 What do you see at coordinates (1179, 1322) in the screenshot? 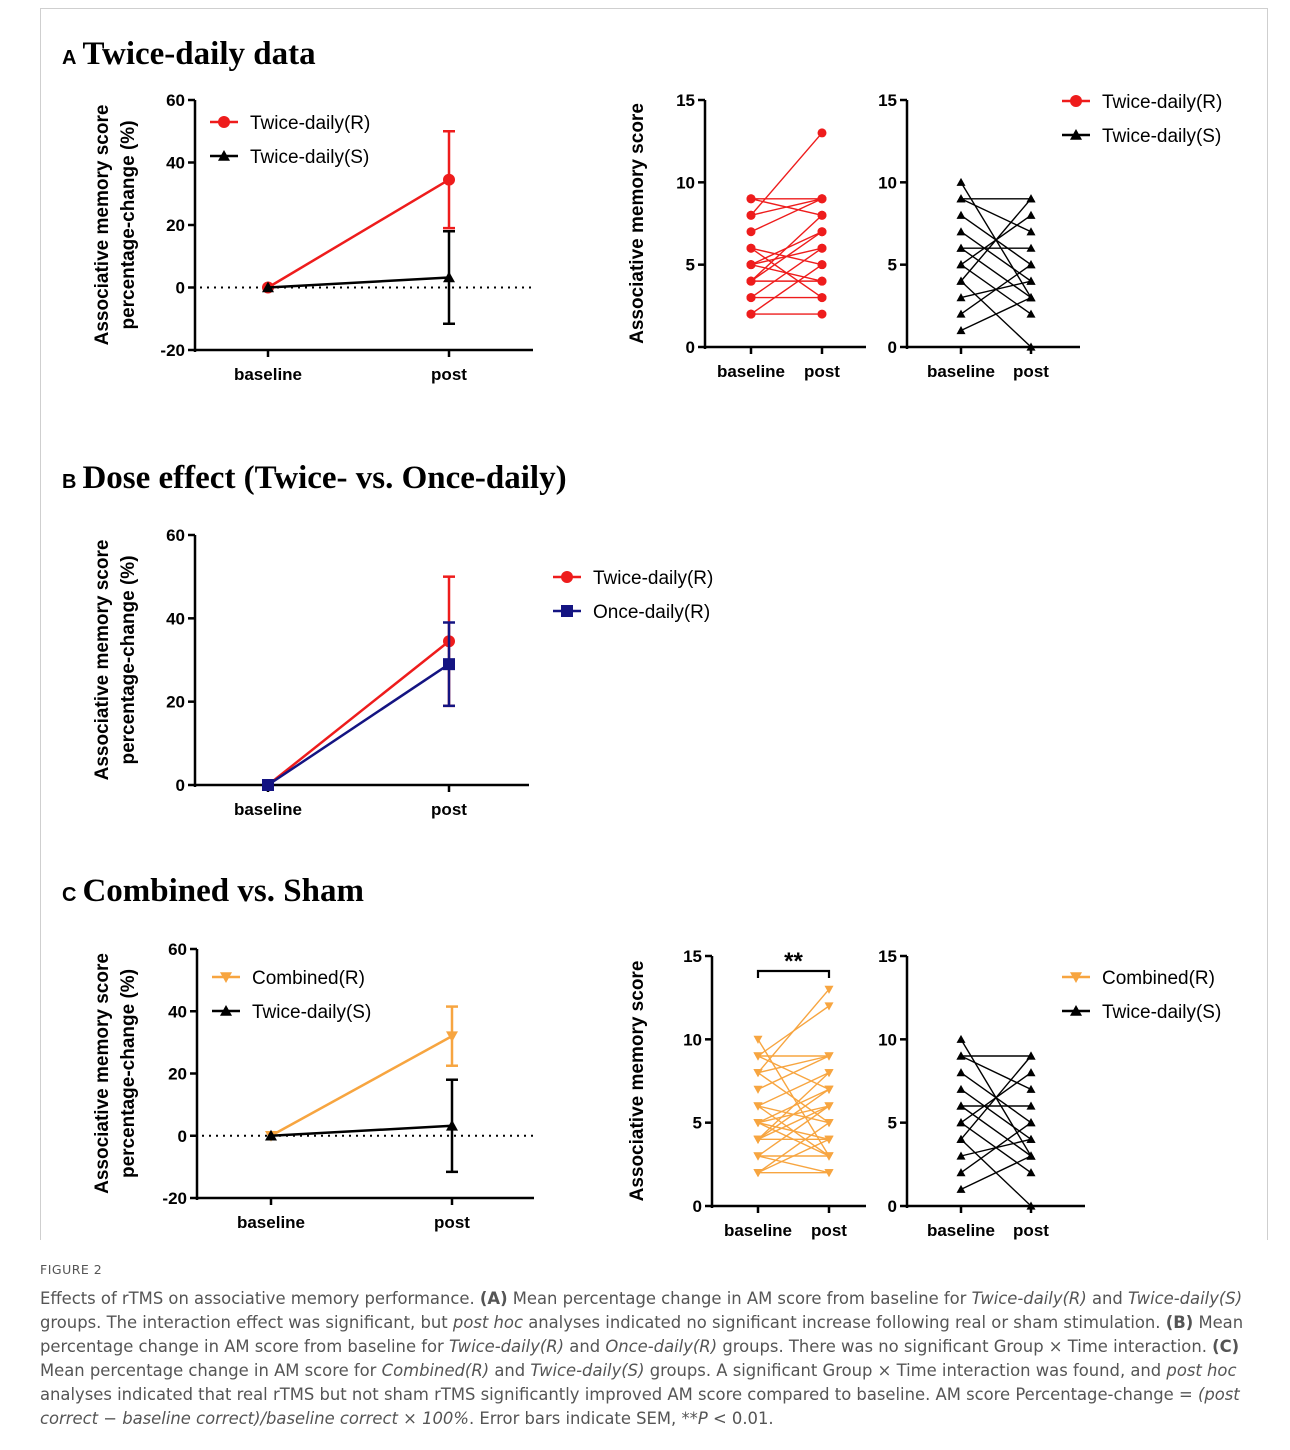
I see `caption-b-tag: (B)` at bounding box center [1179, 1322].